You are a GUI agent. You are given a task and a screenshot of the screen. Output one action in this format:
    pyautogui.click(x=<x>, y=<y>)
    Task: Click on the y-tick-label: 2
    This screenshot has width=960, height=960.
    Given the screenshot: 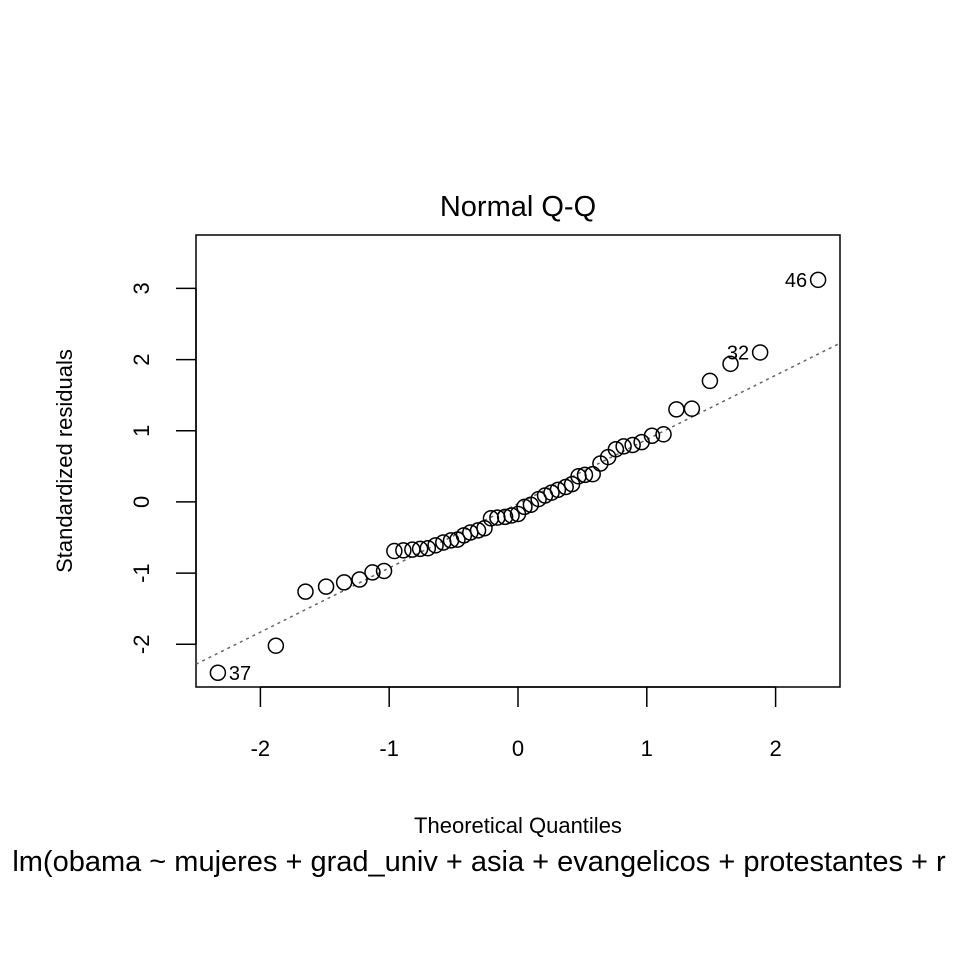 What is the action you would take?
    pyautogui.click(x=141, y=359)
    